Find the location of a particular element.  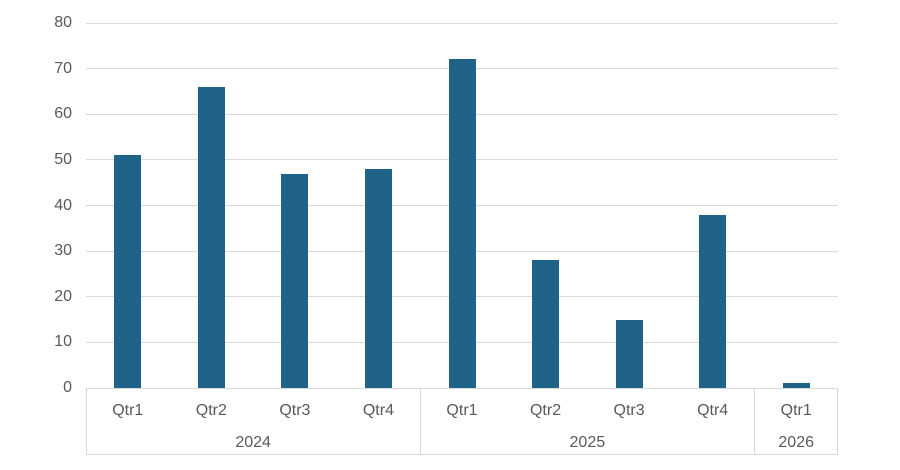

x-group-label: 2025 is located at coordinates (587, 442).